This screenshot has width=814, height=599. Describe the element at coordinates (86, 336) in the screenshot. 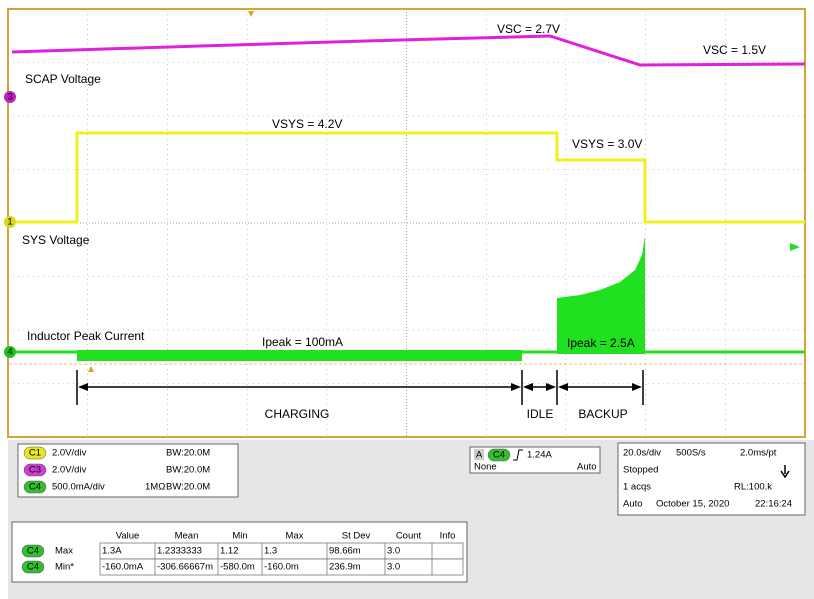

I see `annotation: Inductor Peak Current` at that location.